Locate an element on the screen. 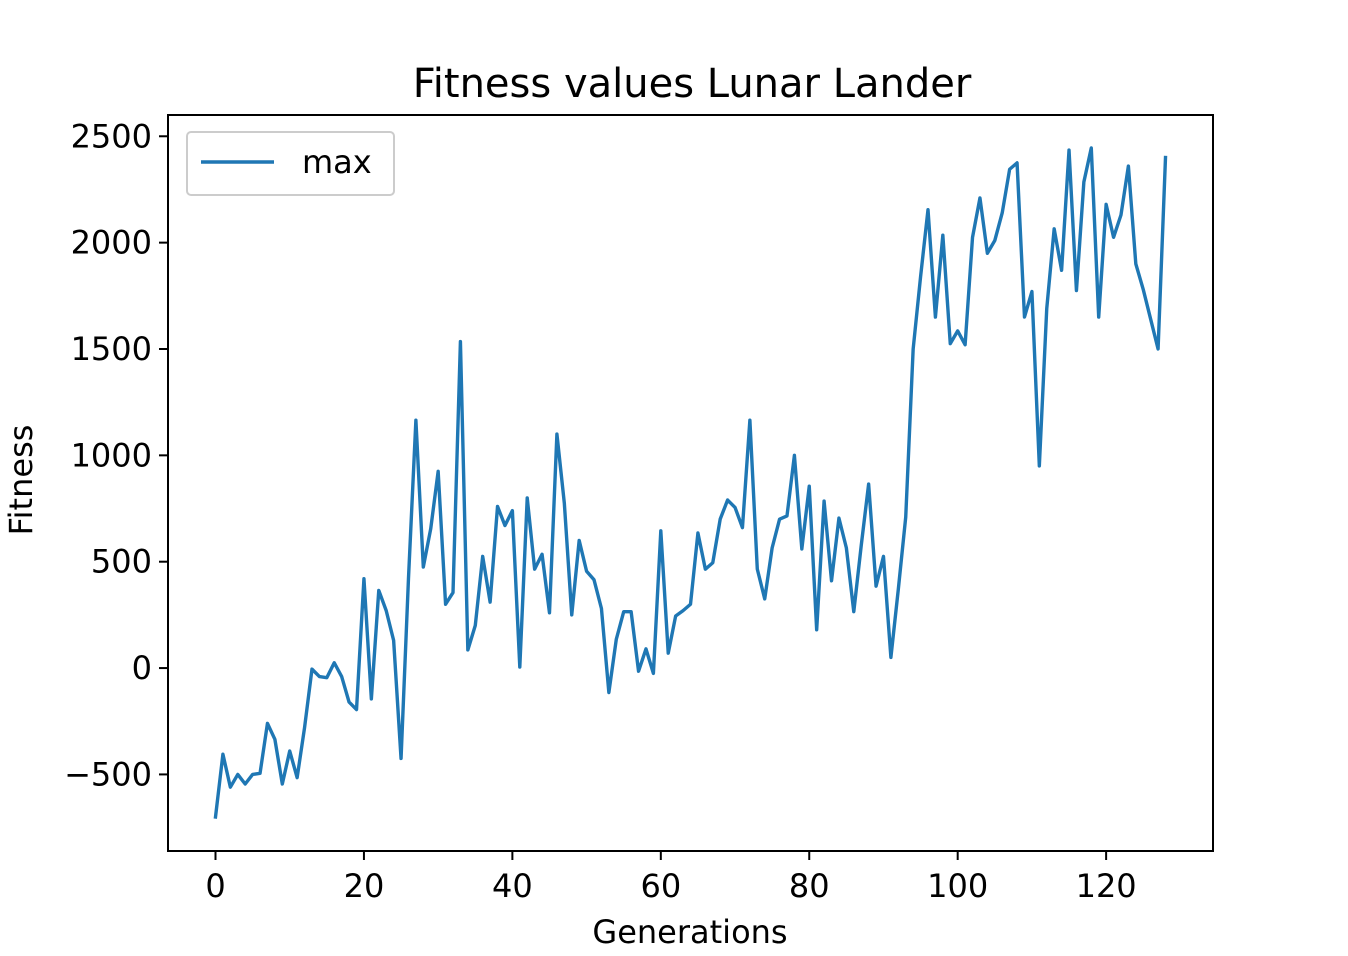 The width and height of the screenshot is (1348, 956). y-tick-label: 500 is located at coordinates (121, 562).